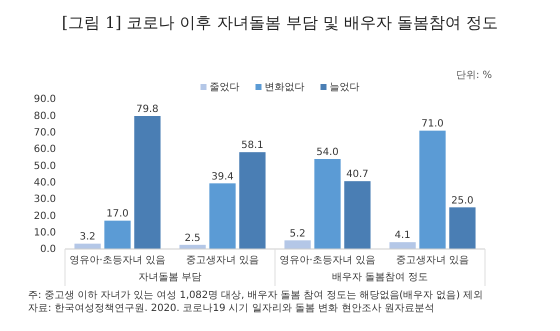 The height and width of the screenshot is (331, 560). Describe the element at coordinates (284, 87) in the screenshot. I see `legend-label: 변화없다` at that location.